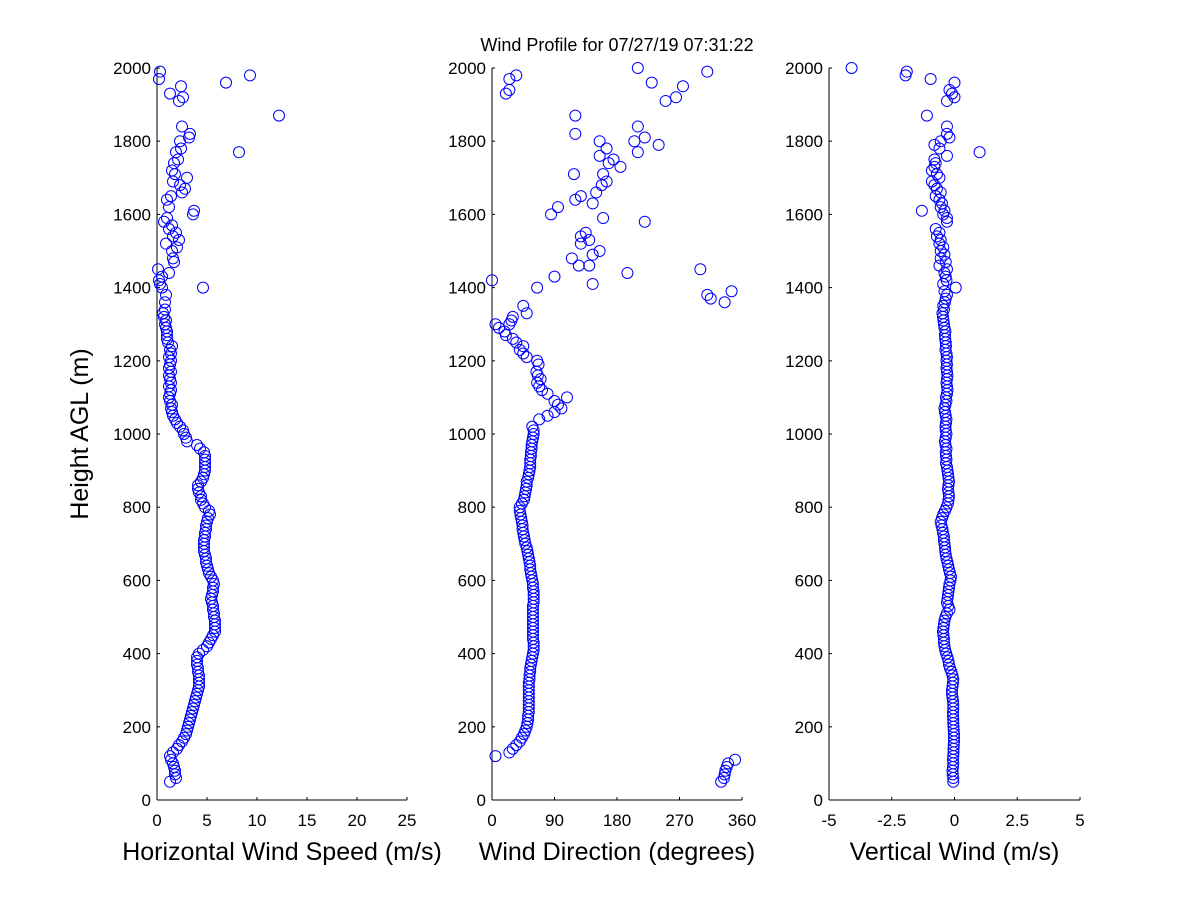 Image resolution: width=1200 pixels, height=900 pixels. What do you see at coordinates (554, 820) in the screenshot?
I see `x-tick-label: 90` at bounding box center [554, 820].